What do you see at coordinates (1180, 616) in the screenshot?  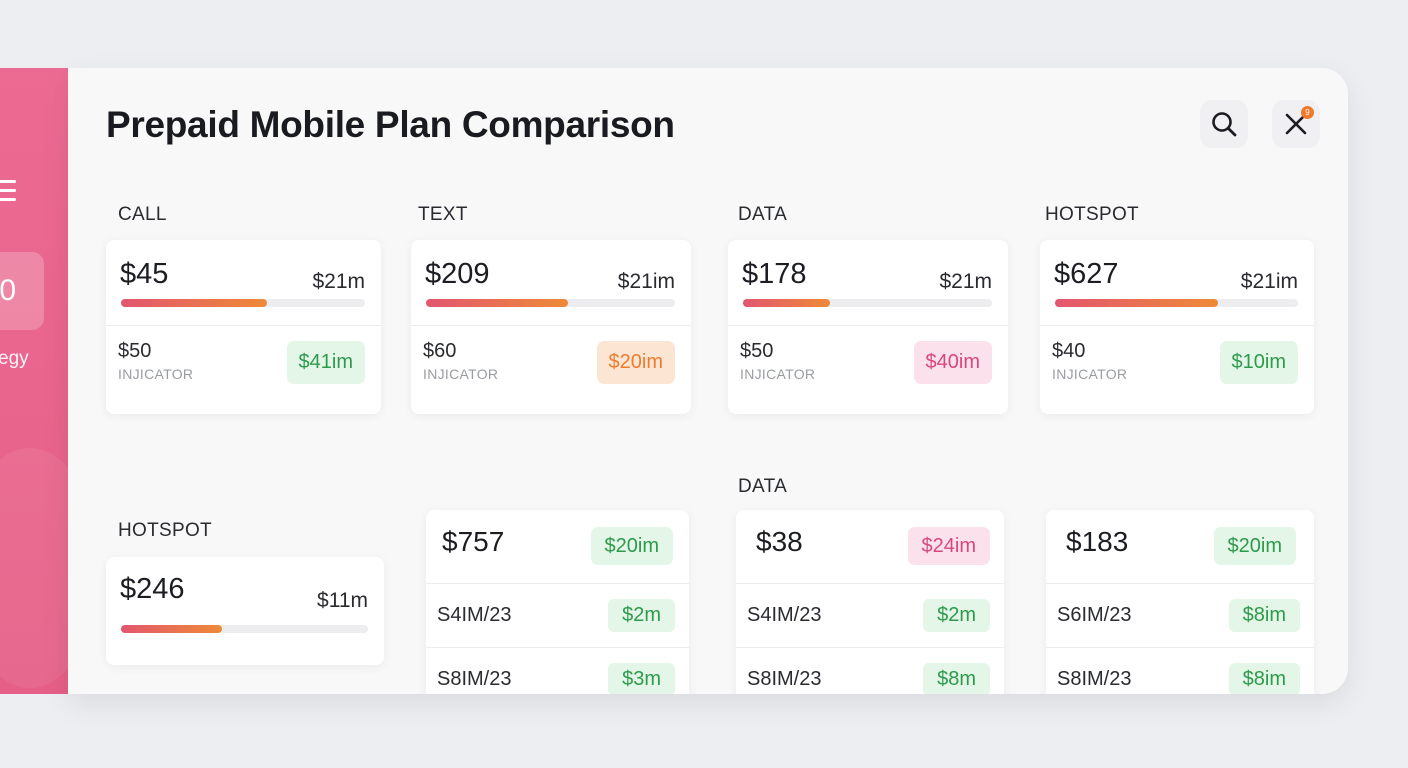 I see `list-item: S6IM/23 $8im` at bounding box center [1180, 616].